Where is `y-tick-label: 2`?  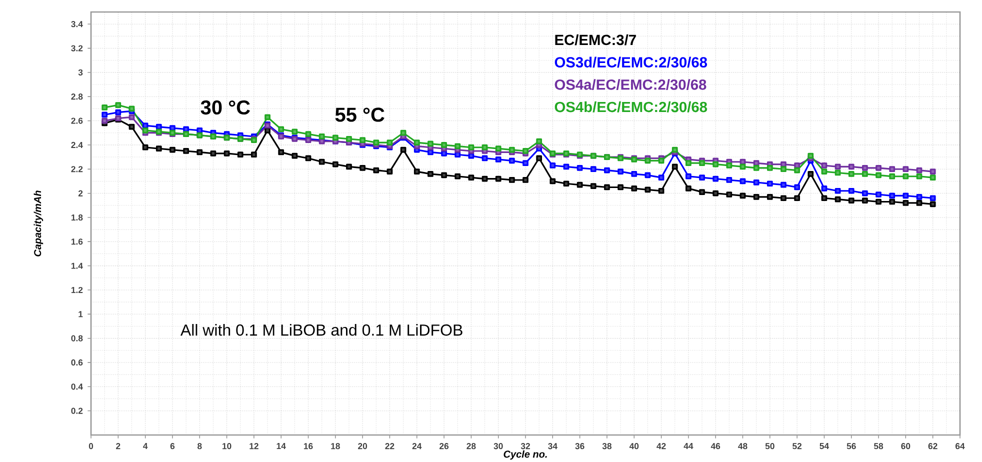
y-tick-label: 2 is located at coordinates (80, 193).